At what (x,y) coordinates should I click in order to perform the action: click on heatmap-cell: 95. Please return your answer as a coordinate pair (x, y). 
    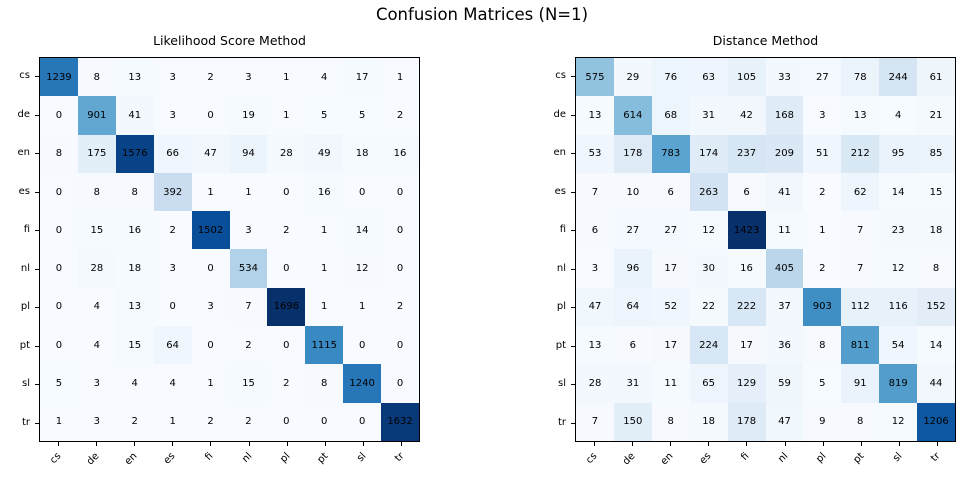
    Looking at the image, I should click on (898, 153).